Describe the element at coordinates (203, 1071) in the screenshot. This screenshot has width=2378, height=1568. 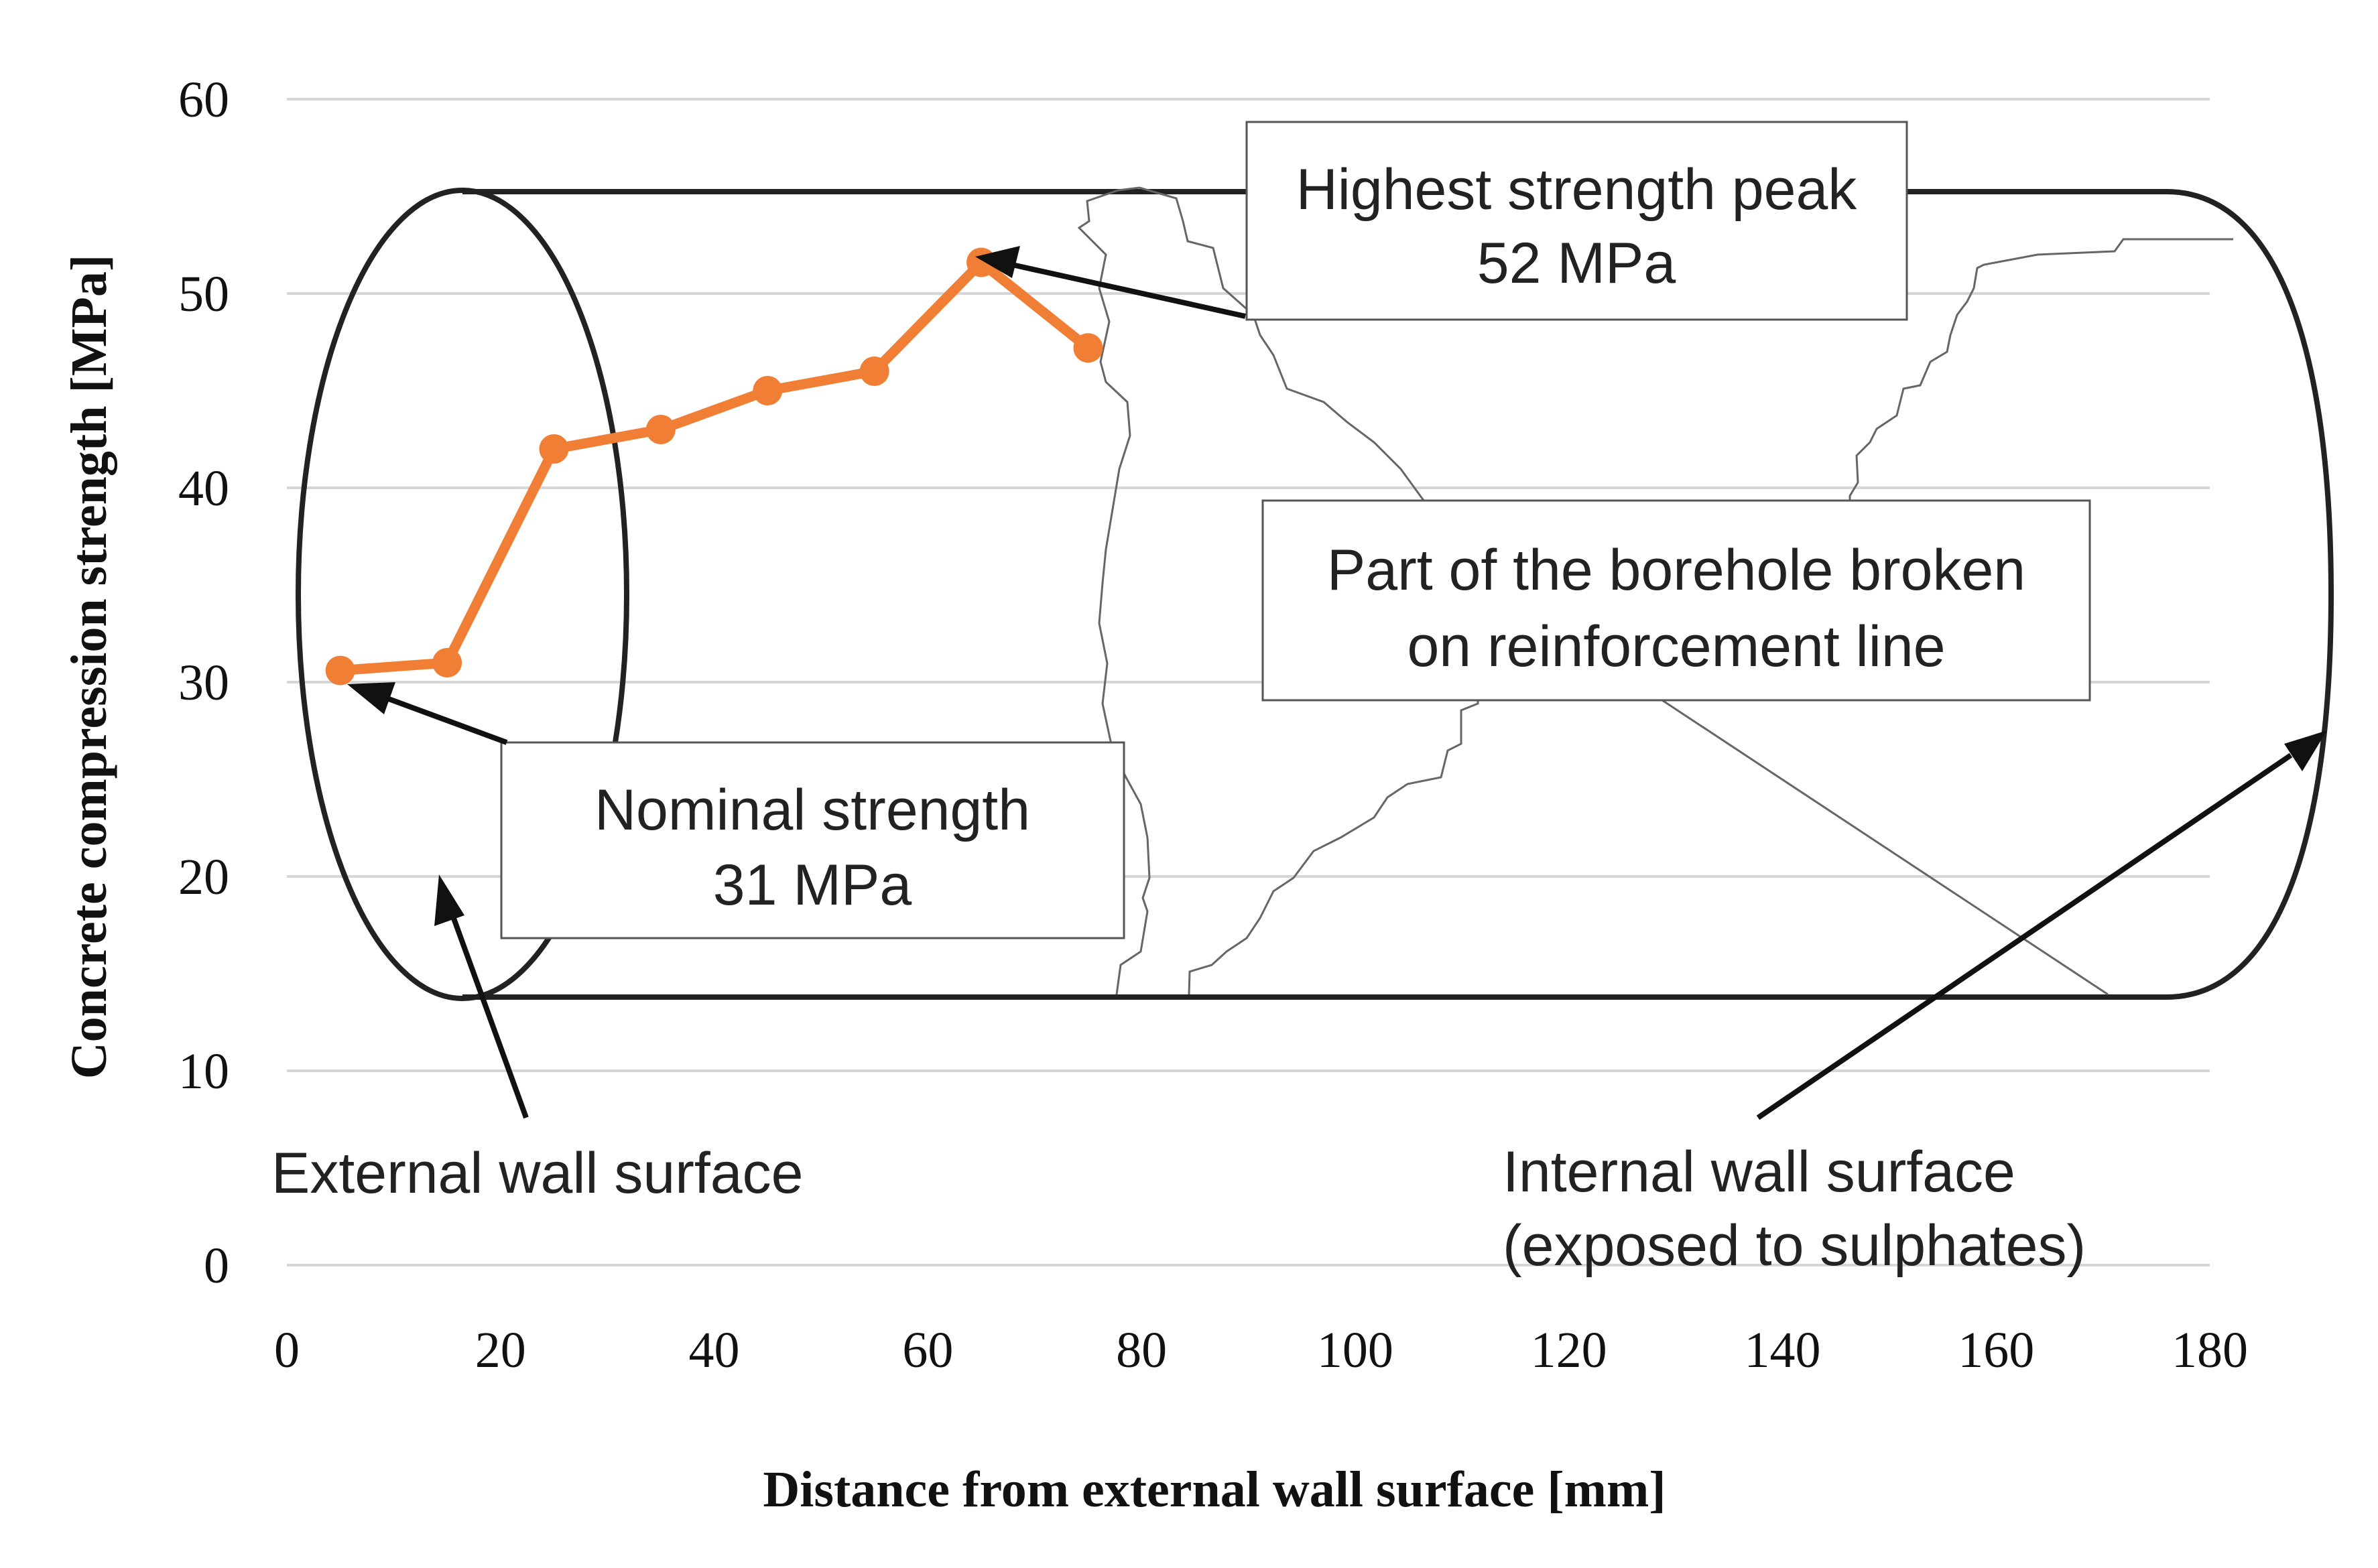
I see `y-tick-label-10: 10` at that location.